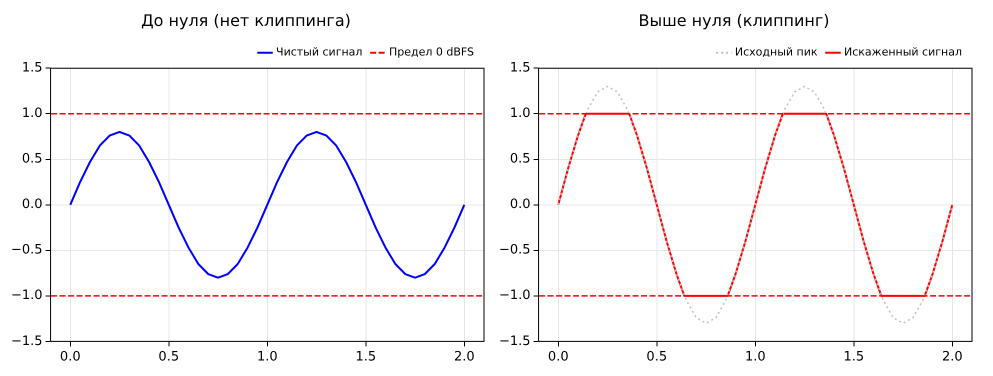  What do you see at coordinates (431, 52) in the screenshot?
I see `legend-label: Предел 0 dBFS` at bounding box center [431, 52].